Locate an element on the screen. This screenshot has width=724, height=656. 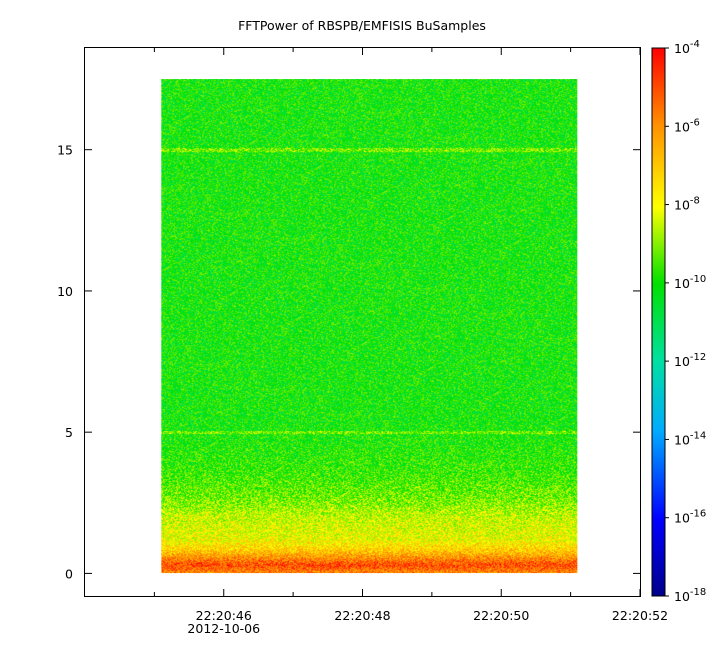
x-tick-label: 22:20:52 is located at coordinates (640, 615).